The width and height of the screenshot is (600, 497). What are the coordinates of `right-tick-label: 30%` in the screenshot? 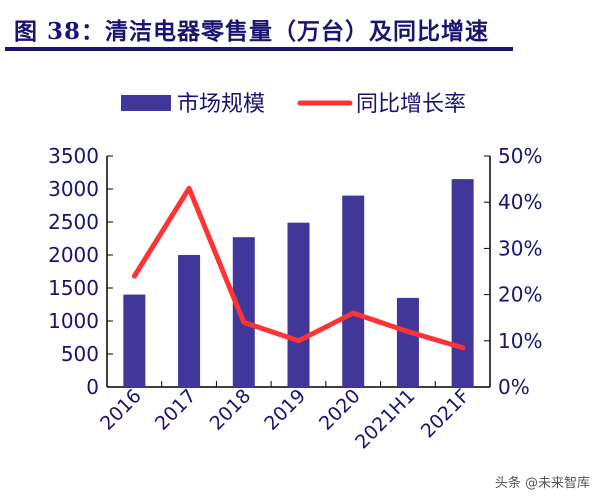 It's located at (520, 248).